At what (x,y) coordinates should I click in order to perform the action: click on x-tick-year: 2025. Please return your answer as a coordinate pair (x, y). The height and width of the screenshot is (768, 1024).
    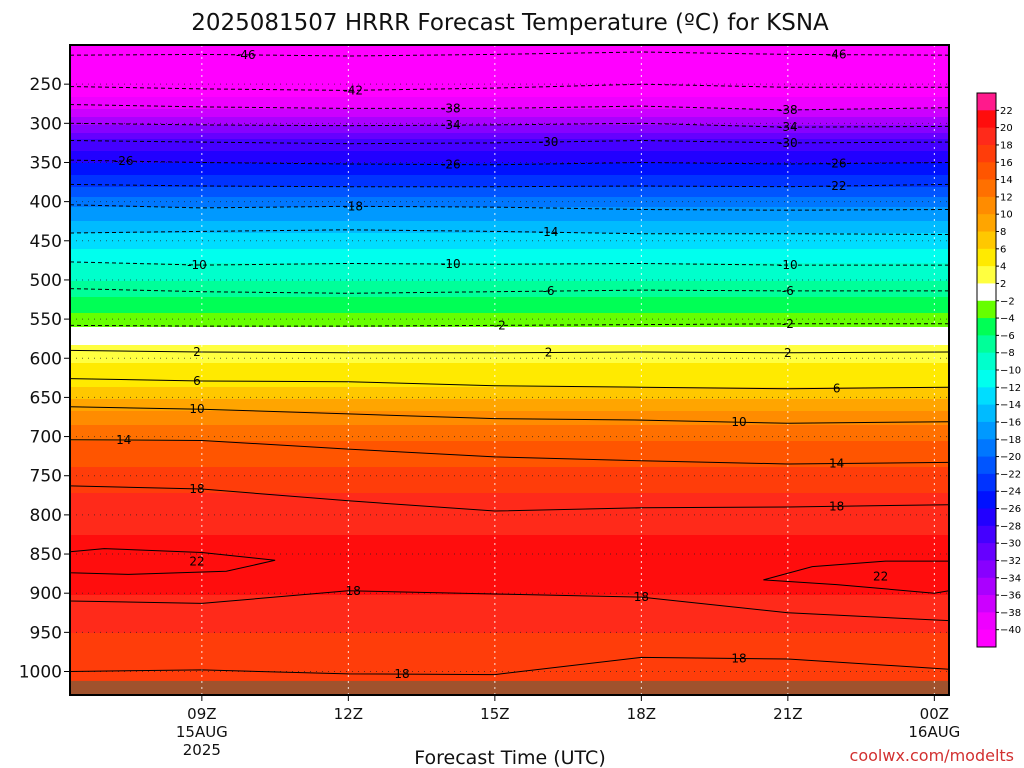
    Looking at the image, I should click on (202, 750).